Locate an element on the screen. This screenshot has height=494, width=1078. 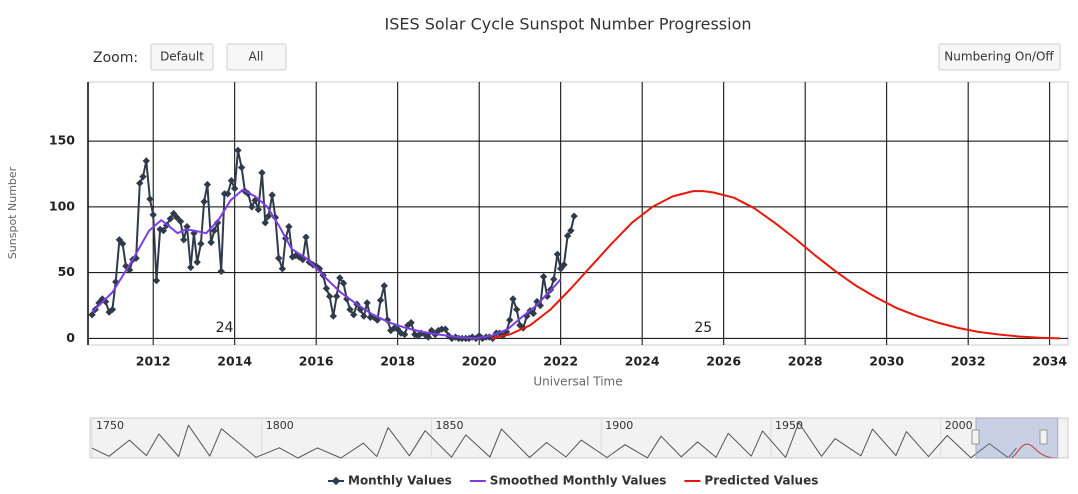
x-tick-label: 2018 is located at coordinates (397, 361).